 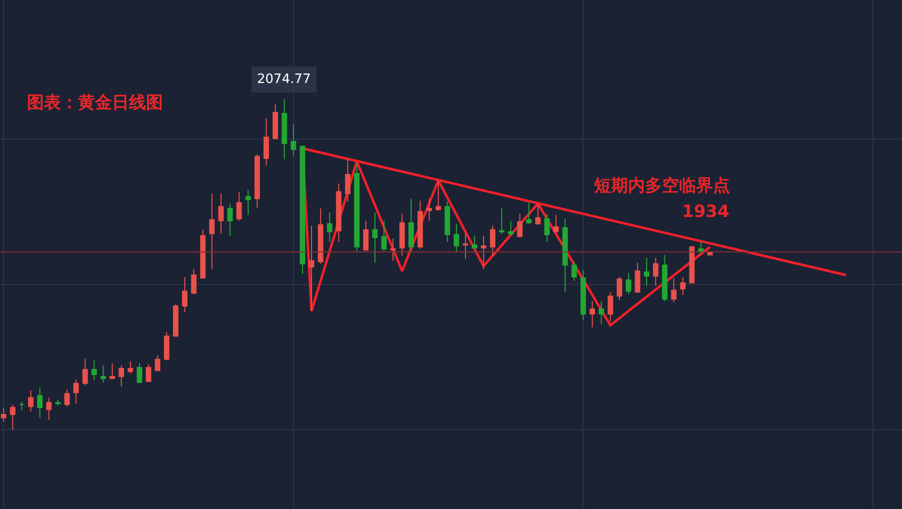 What do you see at coordinates (95, 102) in the screenshot?
I see `chart-title: 图表：黄金日线图` at bounding box center [95, 102].